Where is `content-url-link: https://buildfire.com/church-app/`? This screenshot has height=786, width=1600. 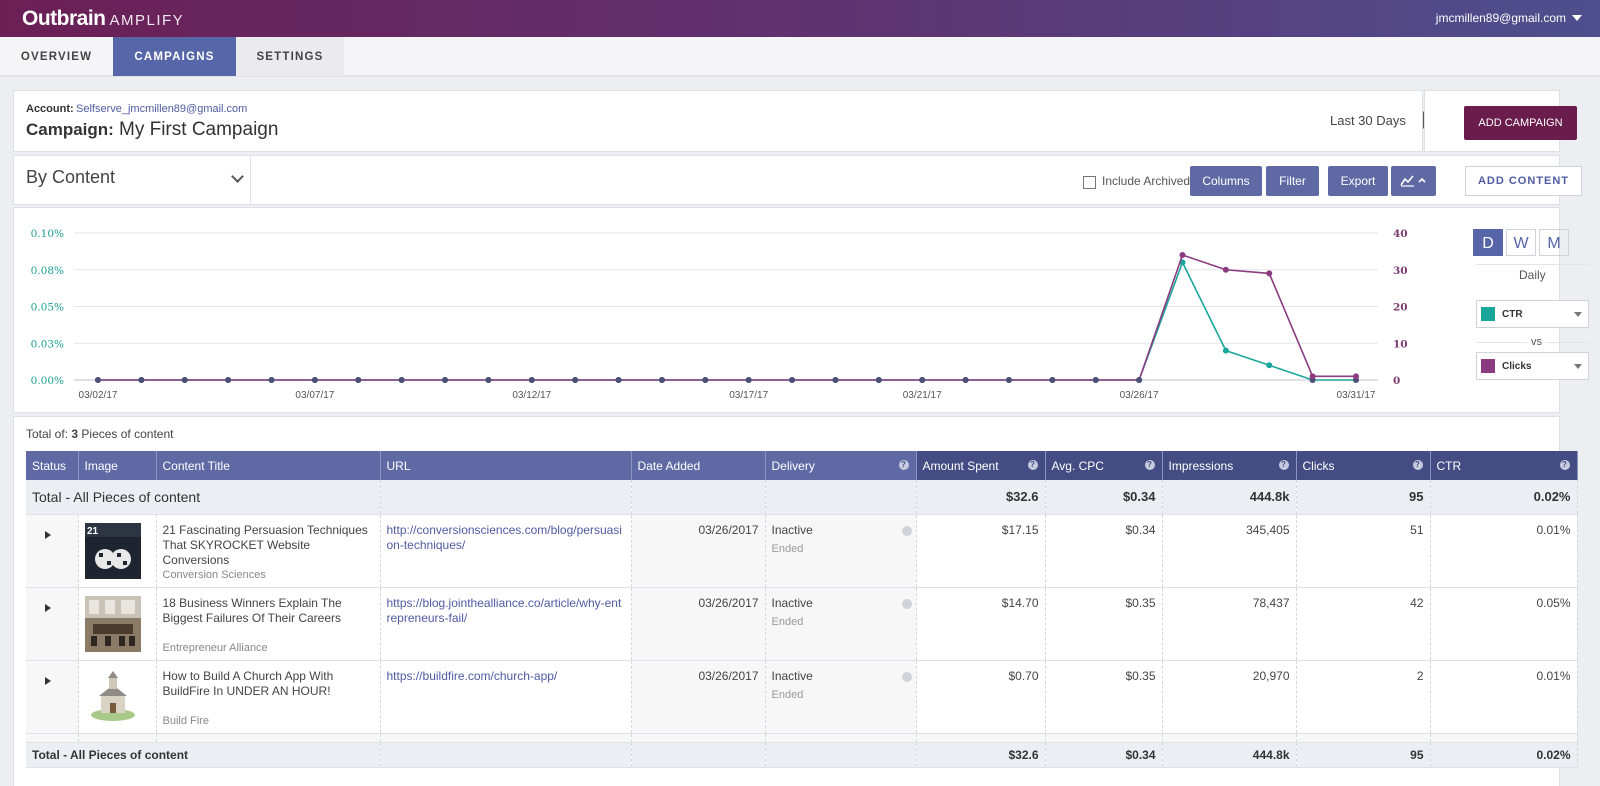 content-url-link: https://buildfire.com/church-app/ is located at coordinates (472, 675).